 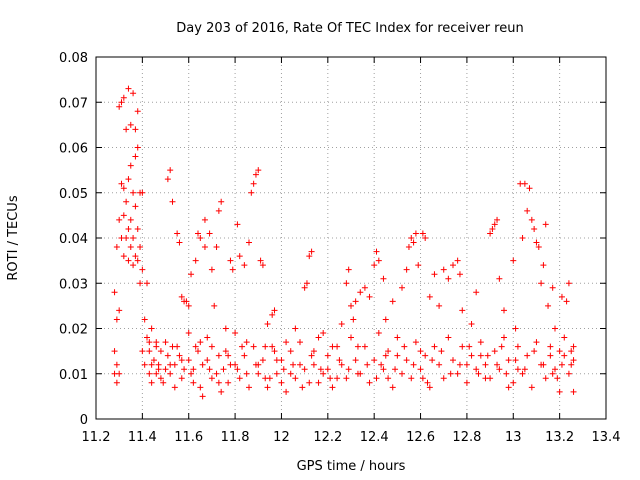 What do you see at coordinates (73, 284) in the screenshot?
I see `y-tick-label: 0.03` at bounding box center [73, 284].